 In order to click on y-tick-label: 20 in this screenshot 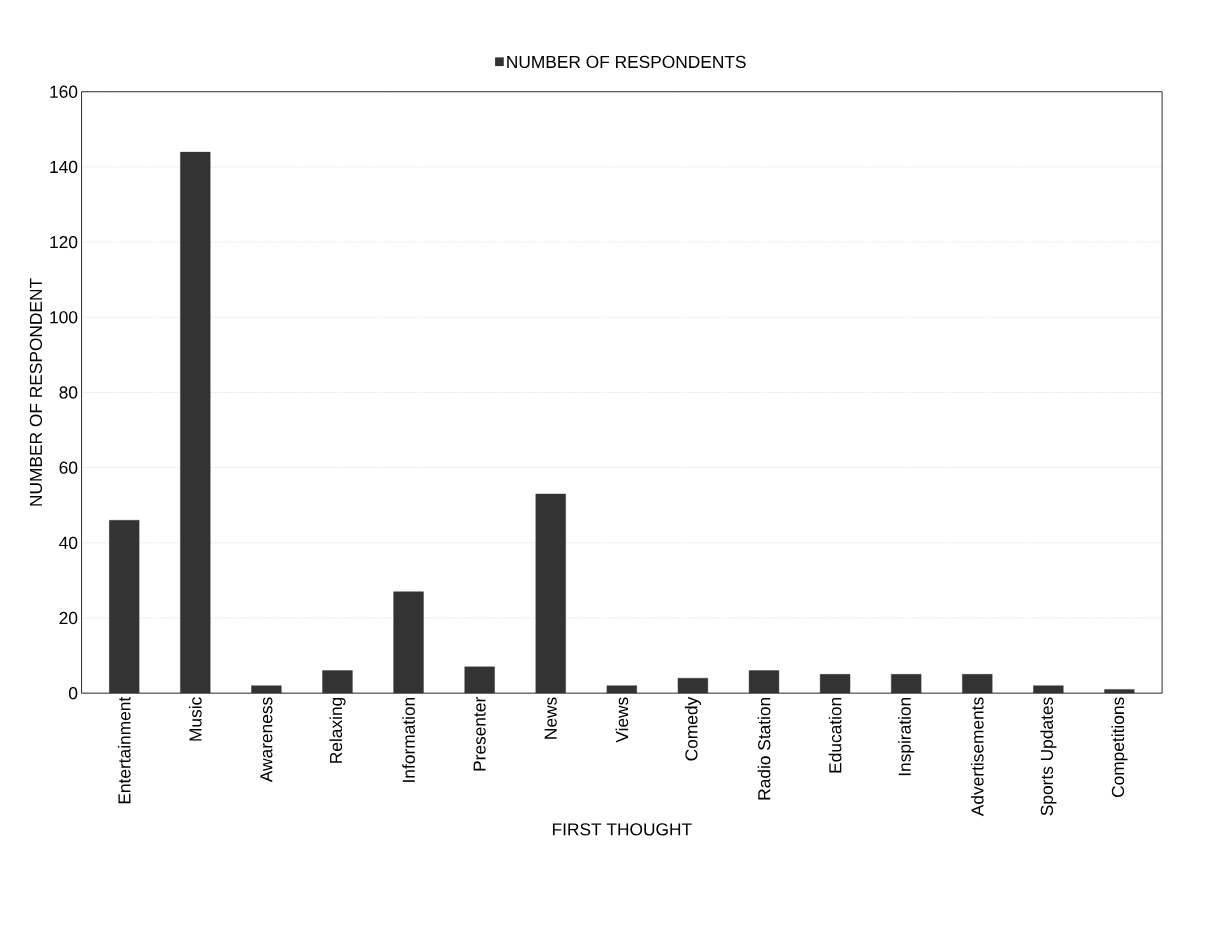, I will do `click(68, 618)`.